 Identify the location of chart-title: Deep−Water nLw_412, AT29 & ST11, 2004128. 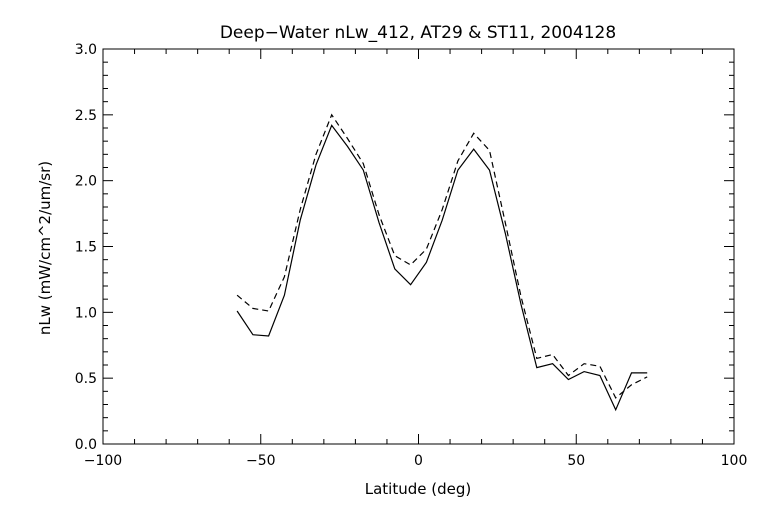
(418, 33).